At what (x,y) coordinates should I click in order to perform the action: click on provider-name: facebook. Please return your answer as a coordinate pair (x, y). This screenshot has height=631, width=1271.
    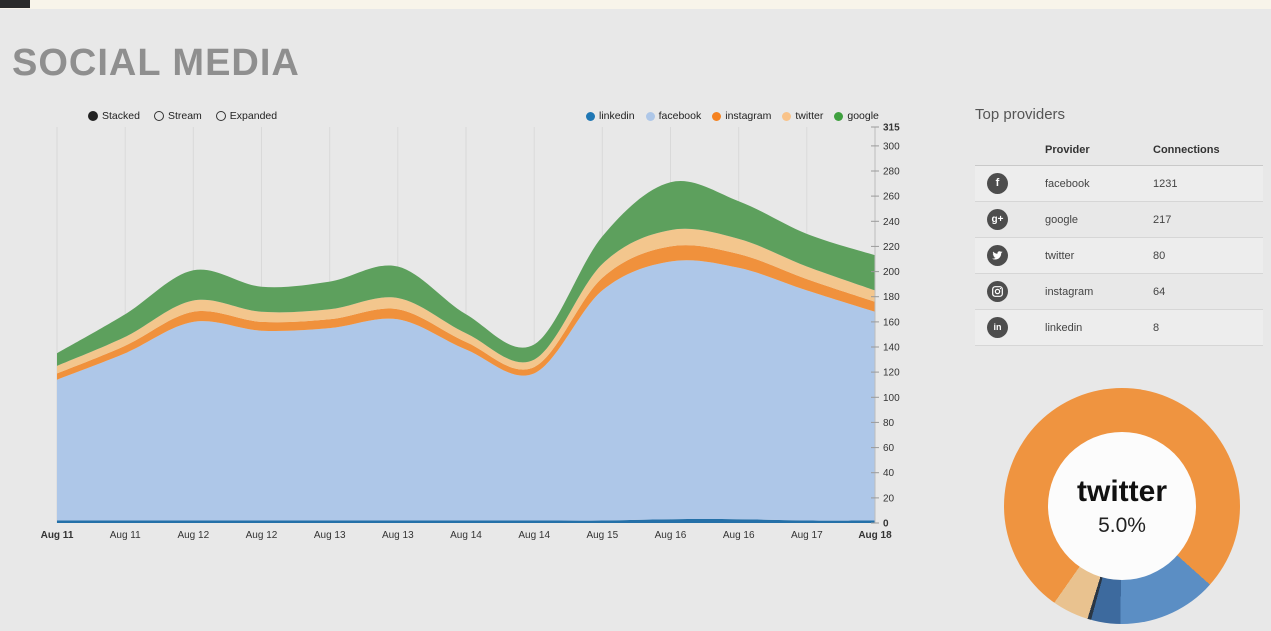
    Looking at the image, I should click on (1095, 183).